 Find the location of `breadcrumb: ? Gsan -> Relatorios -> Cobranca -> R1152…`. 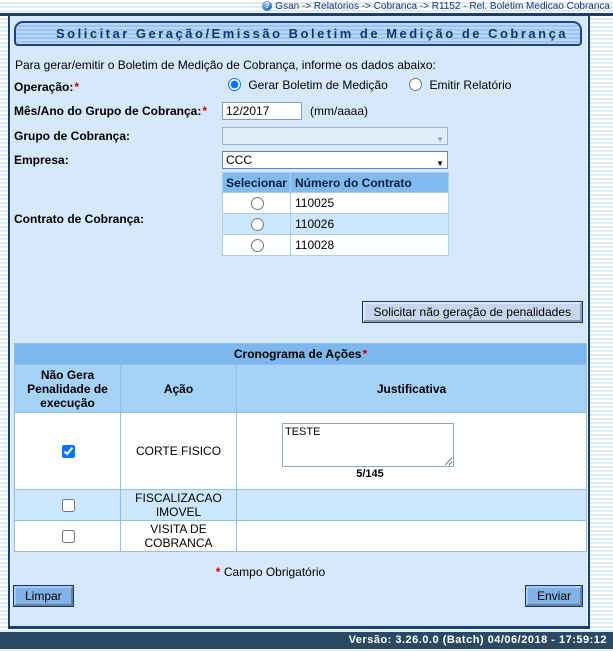

breadcrumb: ? Gsan -> Relatorios -> Cobranca -> R1152… is located at coordinates (305, 6).